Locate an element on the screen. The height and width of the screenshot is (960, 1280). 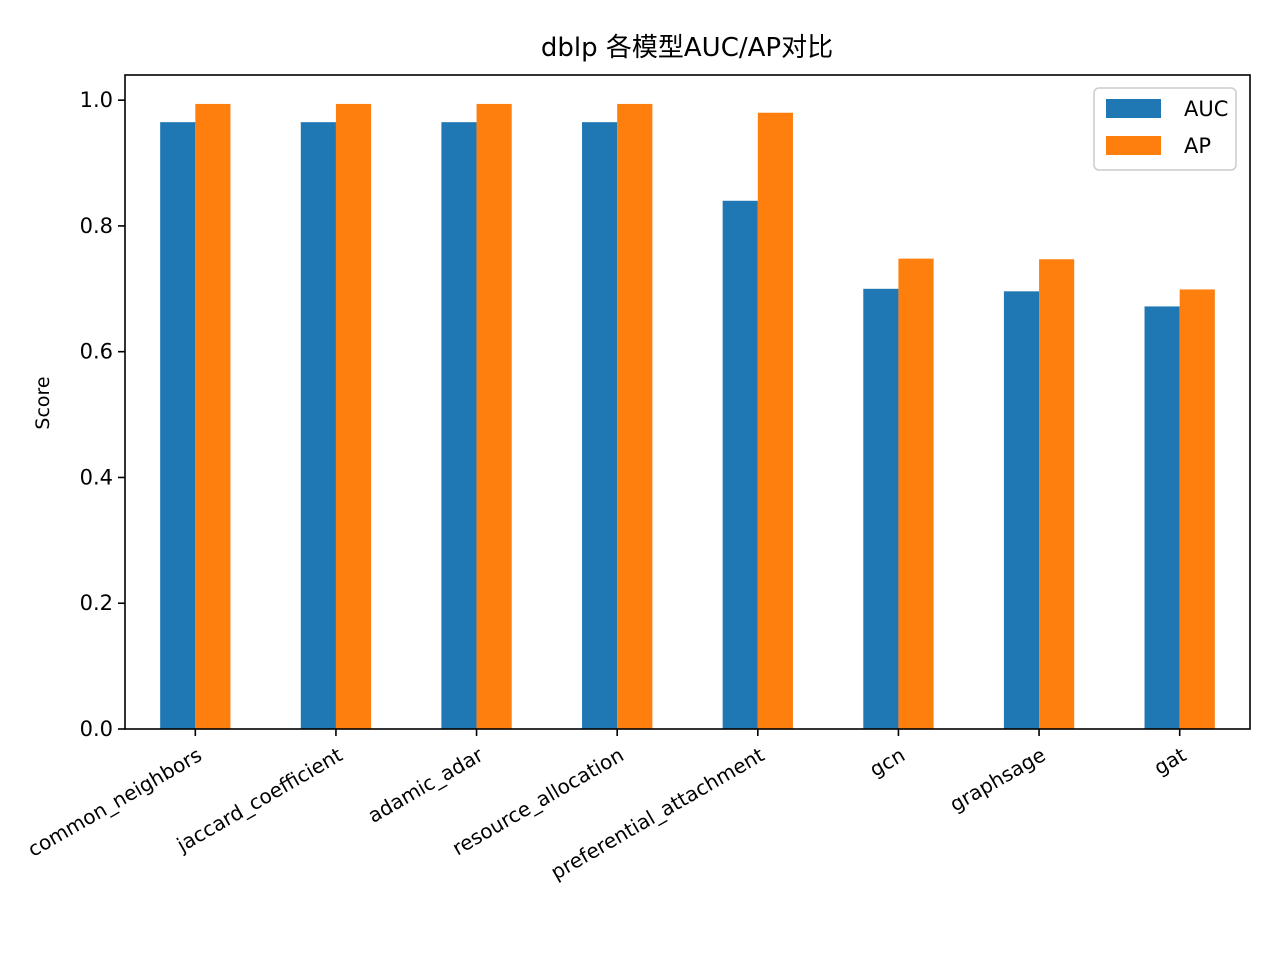
bar-ap-common_neighbors is located at coordinates (213, 416).